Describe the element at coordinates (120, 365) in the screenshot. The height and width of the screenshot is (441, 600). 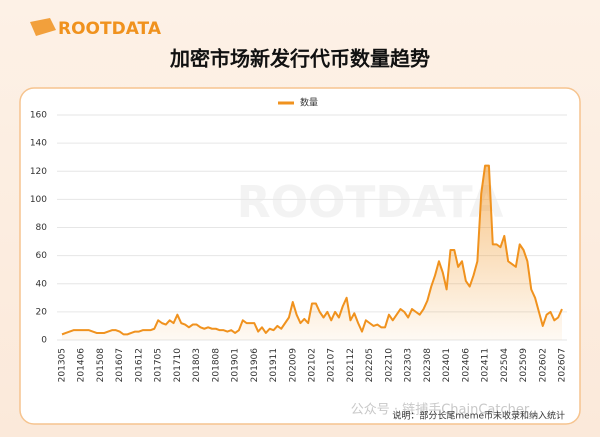
I see `x-tick-label: 201607` at that location.